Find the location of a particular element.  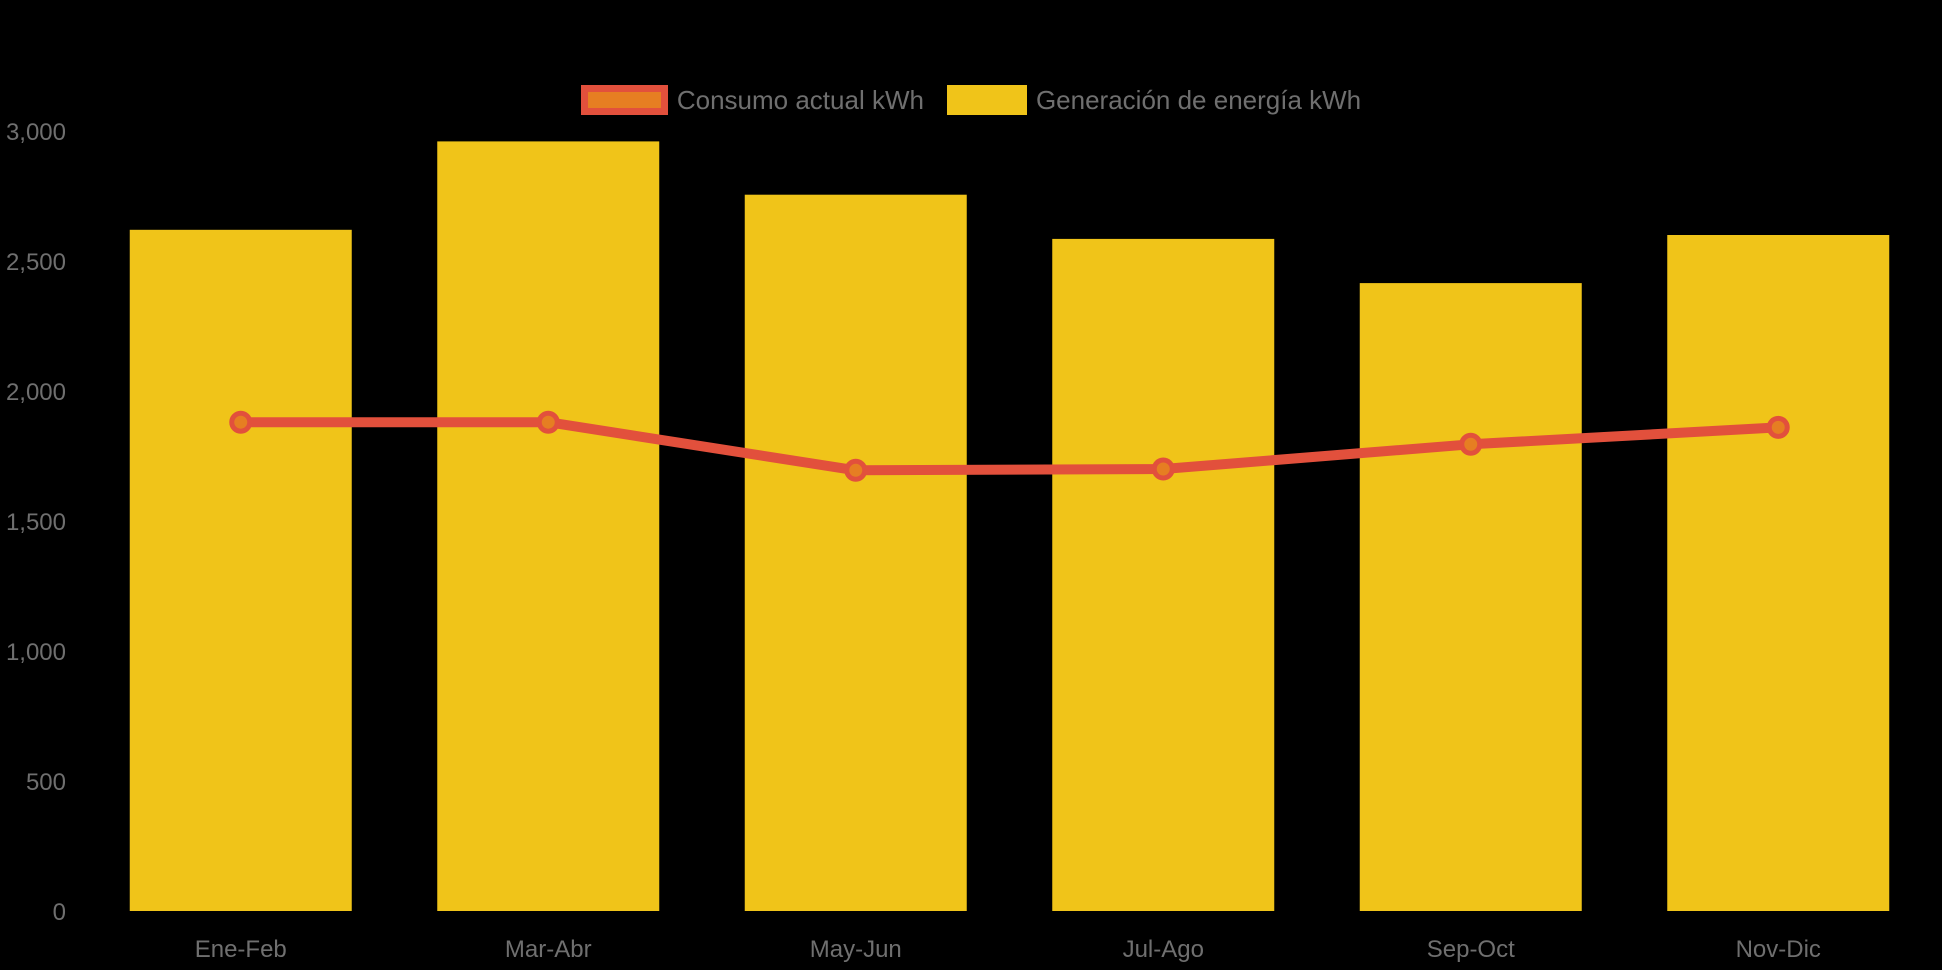

x-axis-category-label: Nov-Dic is located at coordinates (1778, 949).